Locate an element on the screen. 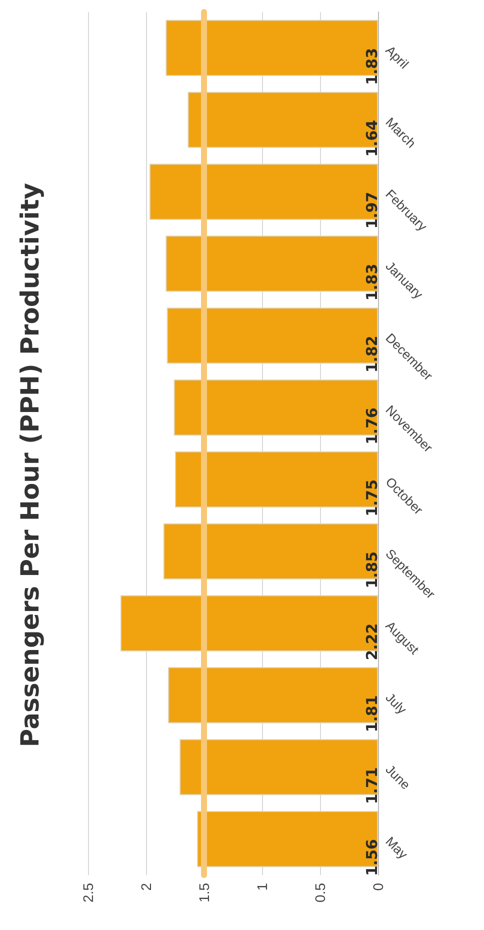 The image size is (484, 930). data-label: 1.81 is located at coordinates (372, 713).